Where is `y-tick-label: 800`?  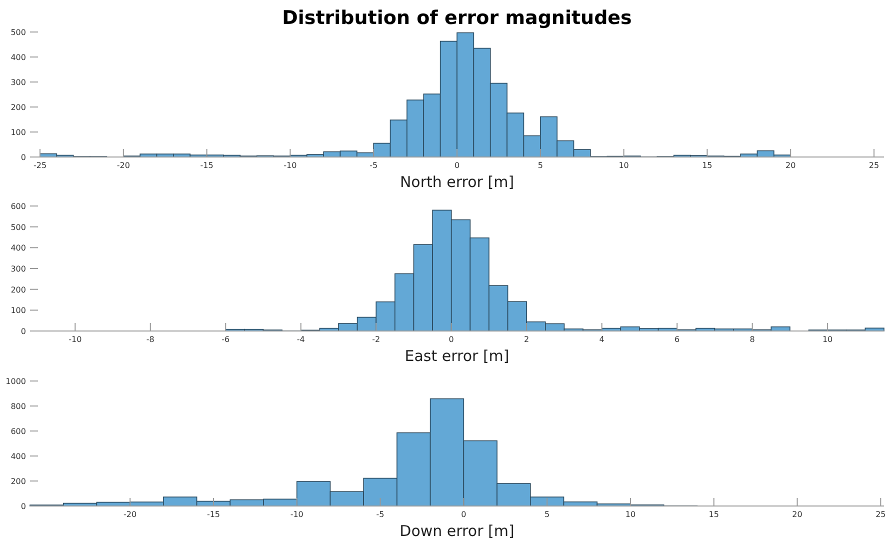 y-tick-label: 800 is located at coordinates (18, 406).